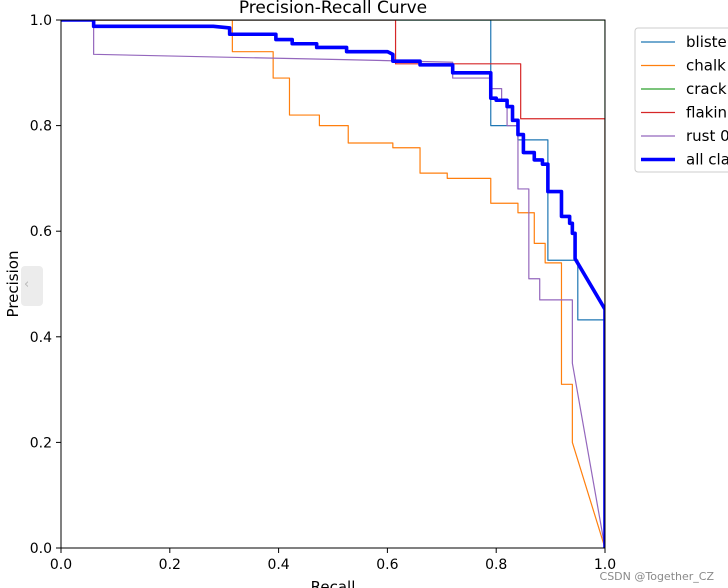  Describe the element at coordinates (27, 284) in the screenshot. I see `chevron-left-icon: ‹` at that location.